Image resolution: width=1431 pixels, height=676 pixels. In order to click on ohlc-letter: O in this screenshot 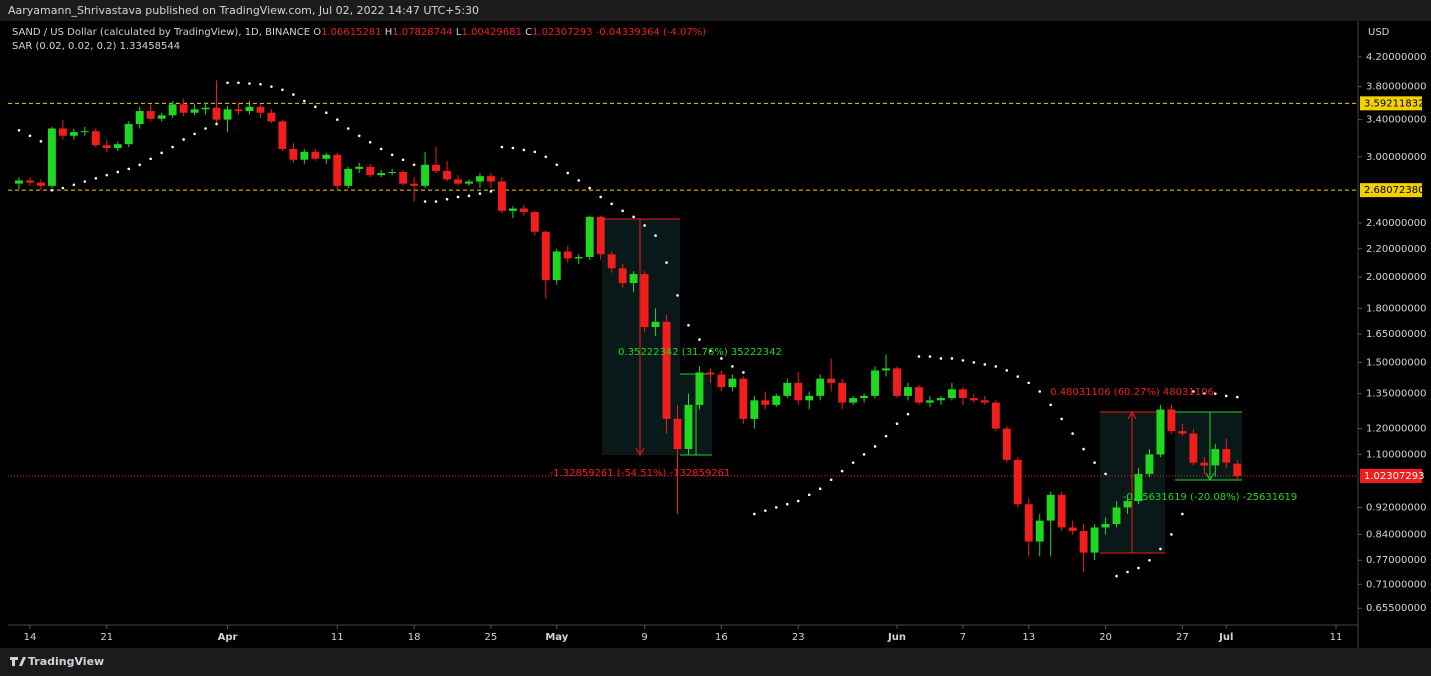, I will do `click(317, 32)`.